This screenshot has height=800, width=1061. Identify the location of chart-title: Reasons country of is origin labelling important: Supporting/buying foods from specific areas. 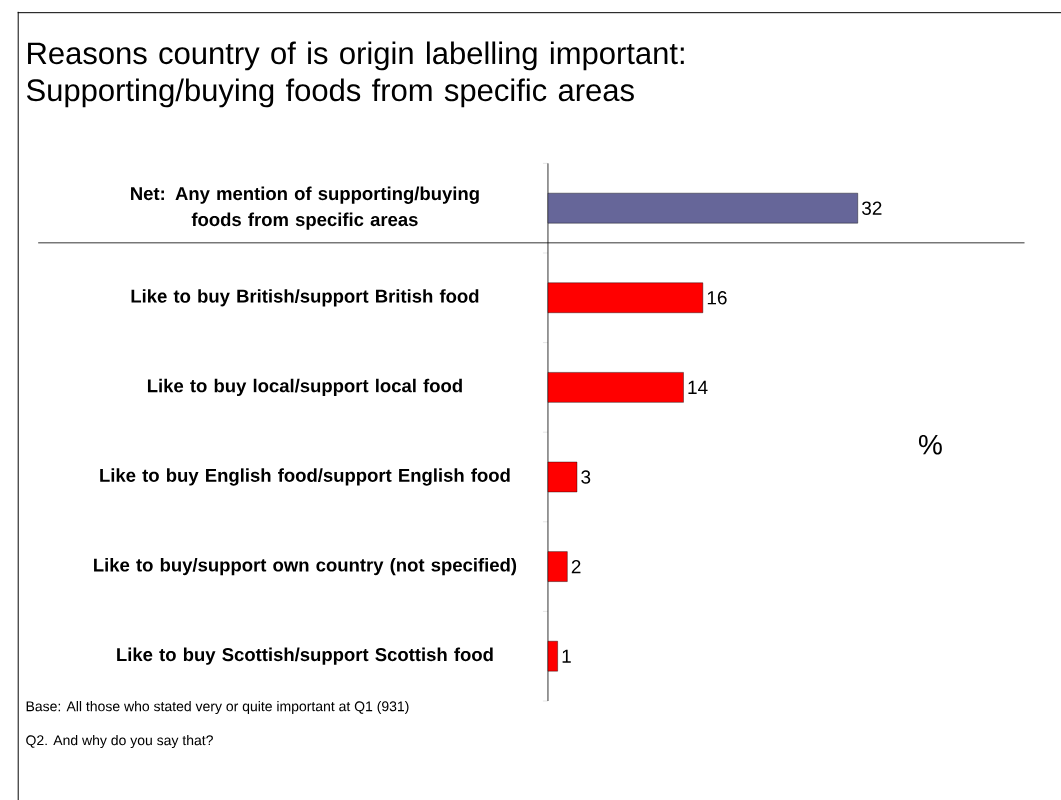
(355, 74).